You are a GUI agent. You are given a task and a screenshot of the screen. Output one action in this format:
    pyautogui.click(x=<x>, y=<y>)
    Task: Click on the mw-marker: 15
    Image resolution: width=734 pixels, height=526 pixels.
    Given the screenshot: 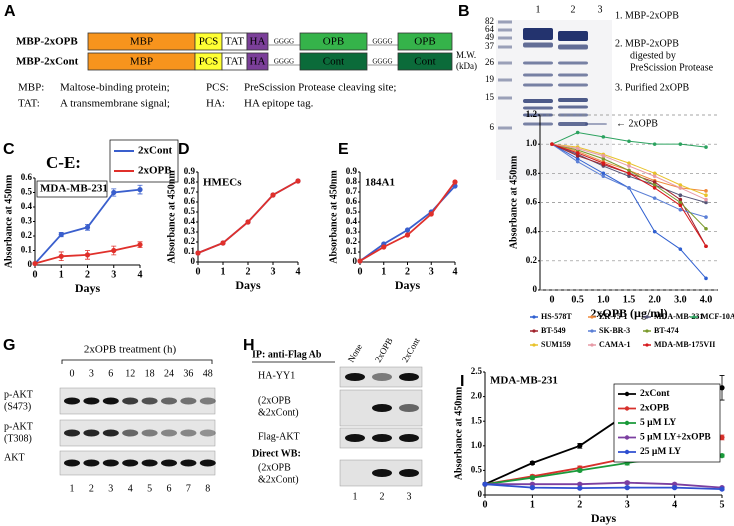 What is the action you would take?
    pyautogui.click(x=490, y=97)
    